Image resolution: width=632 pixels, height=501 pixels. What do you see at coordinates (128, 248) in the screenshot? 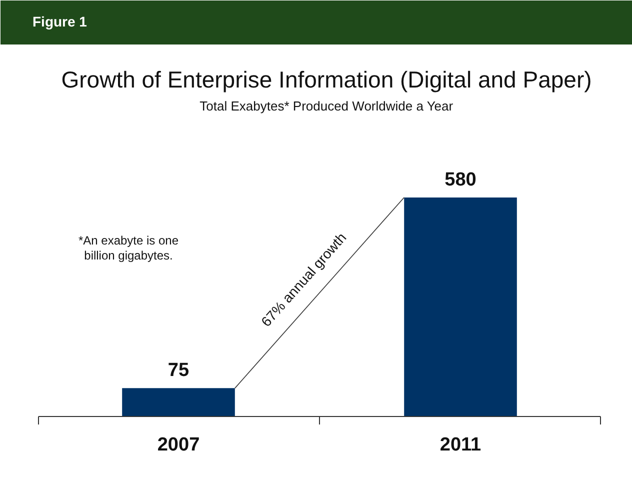
I see `annotation: *An exabyte is one billion gigabytes.` at bounding box center [128, 248].